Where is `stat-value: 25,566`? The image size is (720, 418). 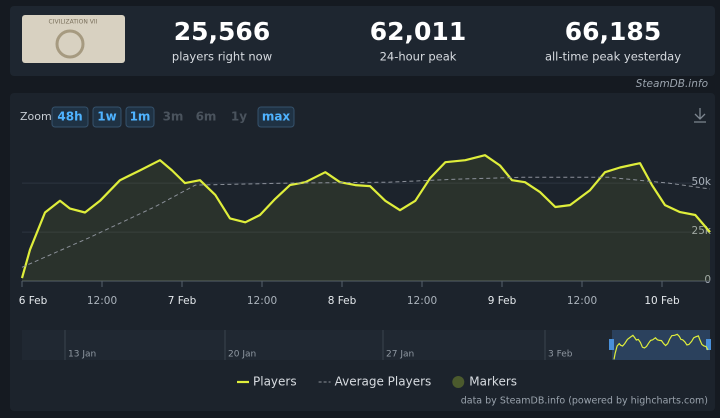 stat-value: 25,566 is located at coordinates (222, 31).